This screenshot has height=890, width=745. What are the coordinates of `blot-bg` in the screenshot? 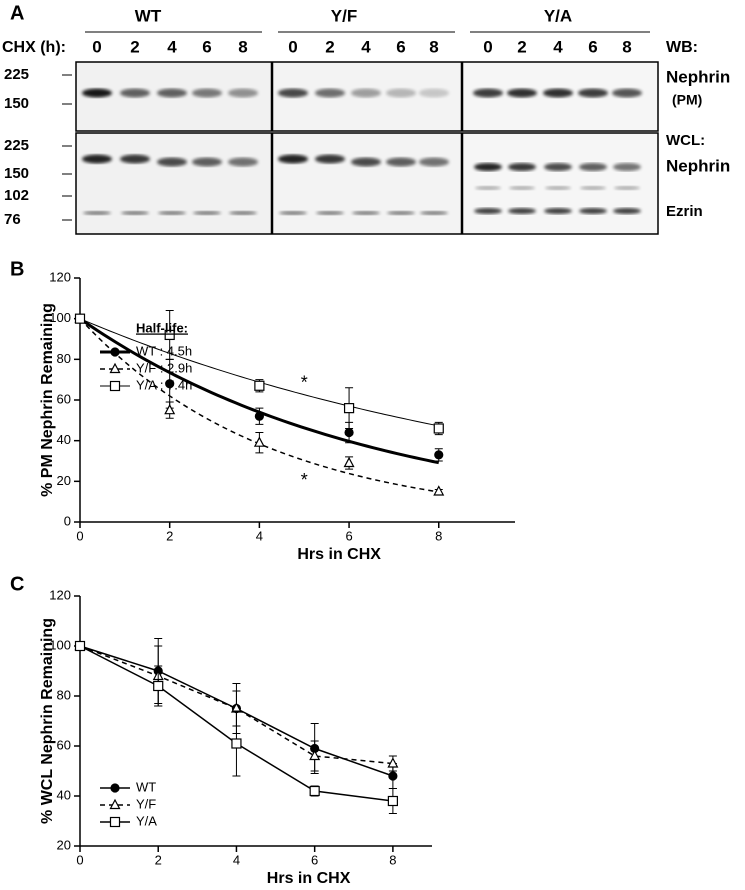 It's located at (174, 183).